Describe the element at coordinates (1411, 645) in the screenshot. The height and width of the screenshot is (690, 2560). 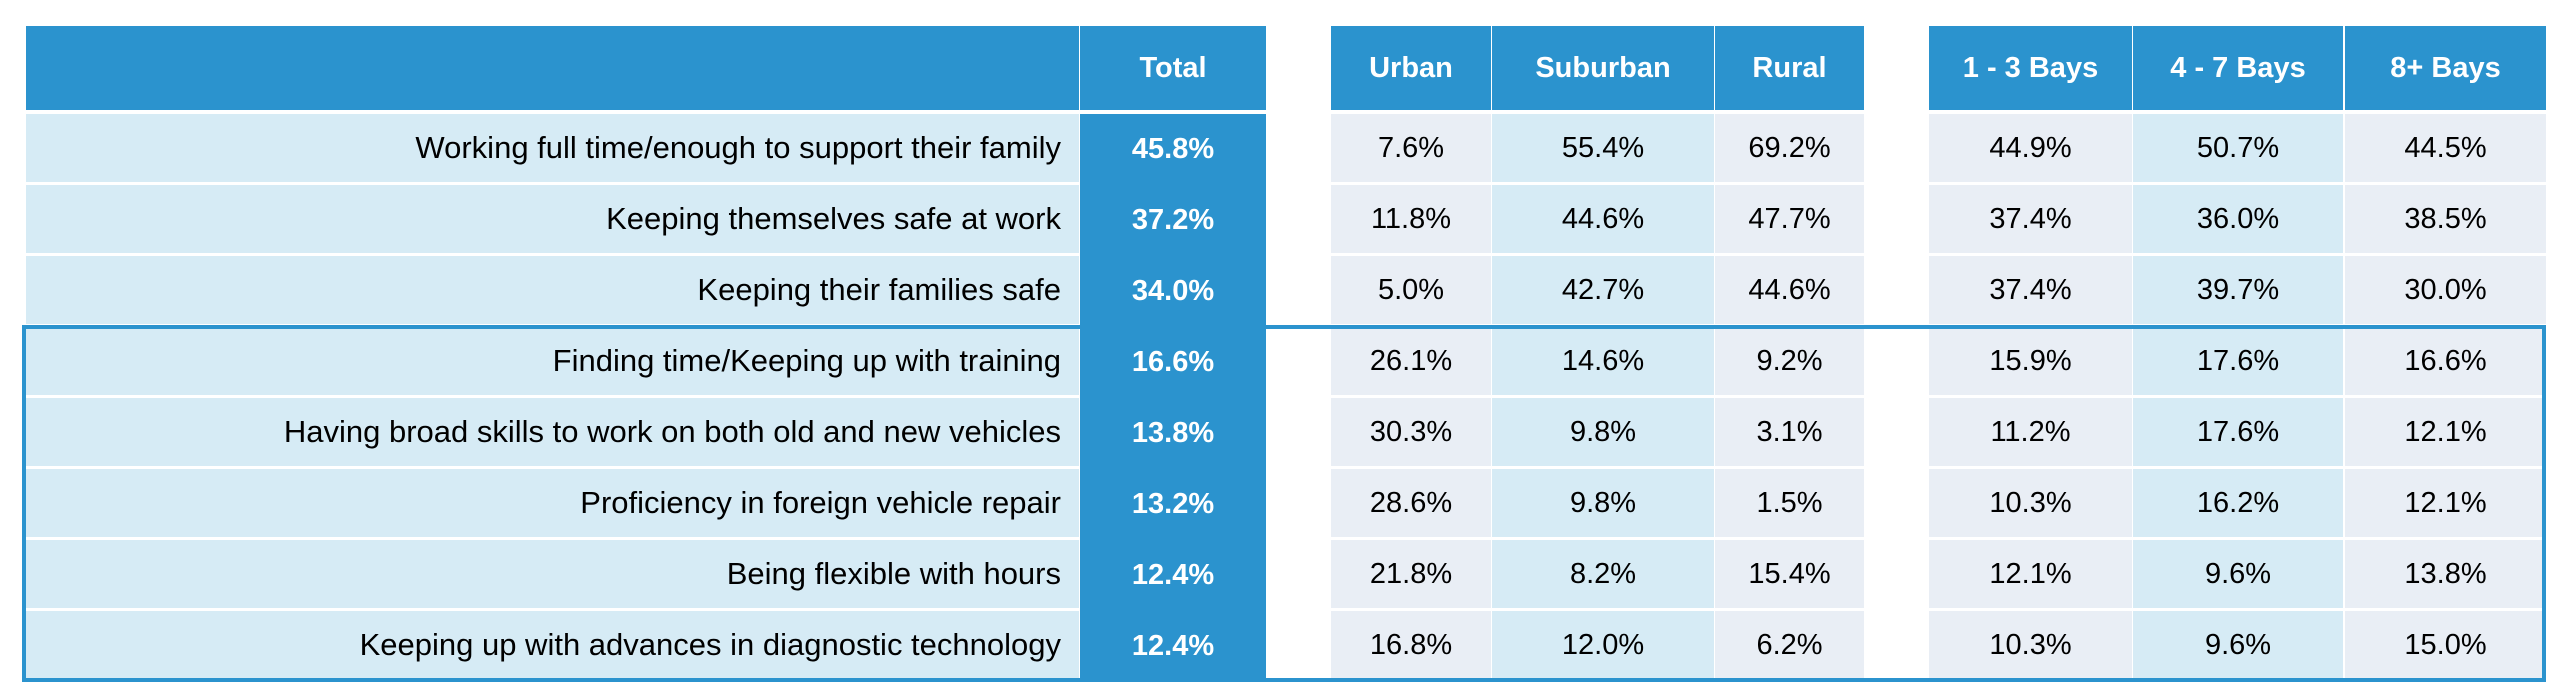
I see `table-cell-urban: 16.8%` at that location.